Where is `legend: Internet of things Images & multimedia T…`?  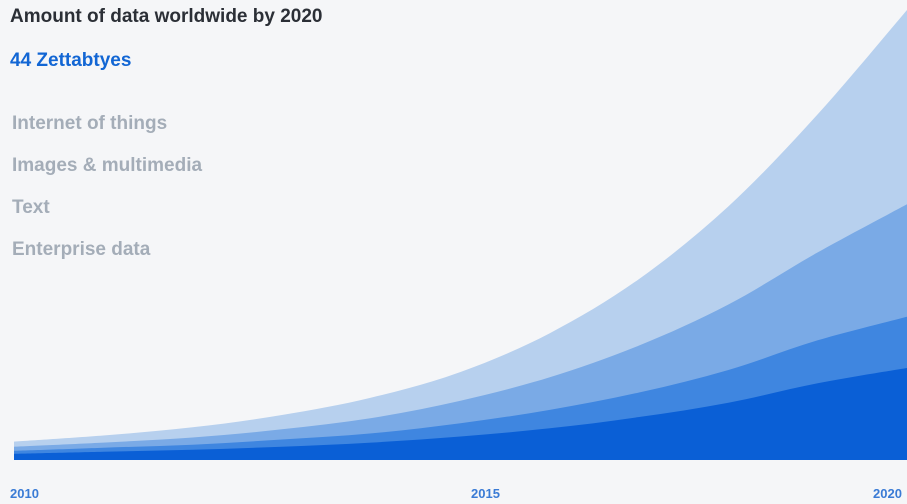
legend: Internet of things Images & multimedia T… is located at coordinates (107, 196).